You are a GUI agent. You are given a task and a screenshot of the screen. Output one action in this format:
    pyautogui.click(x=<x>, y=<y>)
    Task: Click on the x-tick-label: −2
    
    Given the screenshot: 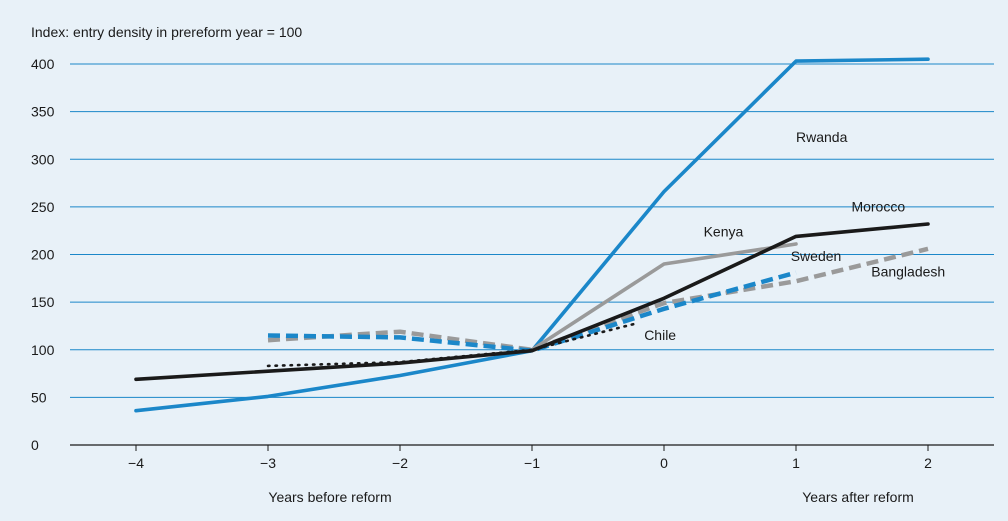 What is the action you would take?
    pyautogui.click(x=400, y=463)
    